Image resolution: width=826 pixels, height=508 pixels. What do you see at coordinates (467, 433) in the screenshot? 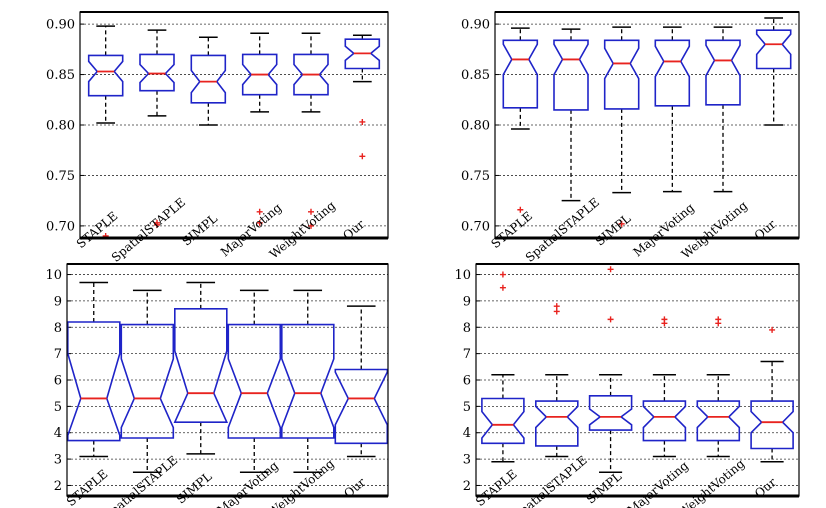
I see `y-tick-label: 4` at bounding box center [467, 433].